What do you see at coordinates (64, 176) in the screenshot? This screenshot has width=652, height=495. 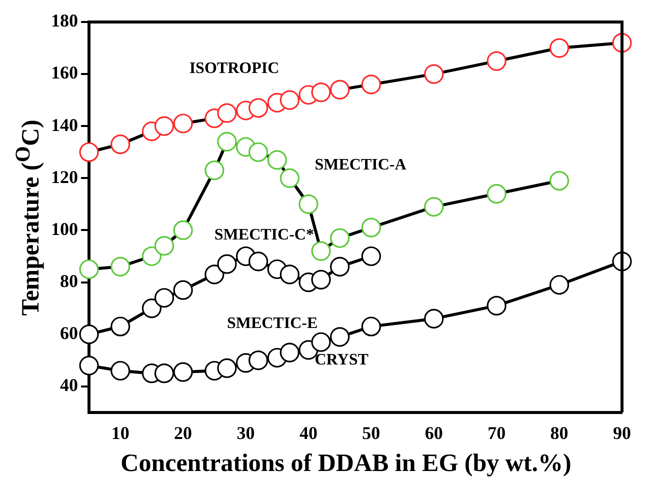 I see `y-tick-label: 120` at bounding box center [64, 176].